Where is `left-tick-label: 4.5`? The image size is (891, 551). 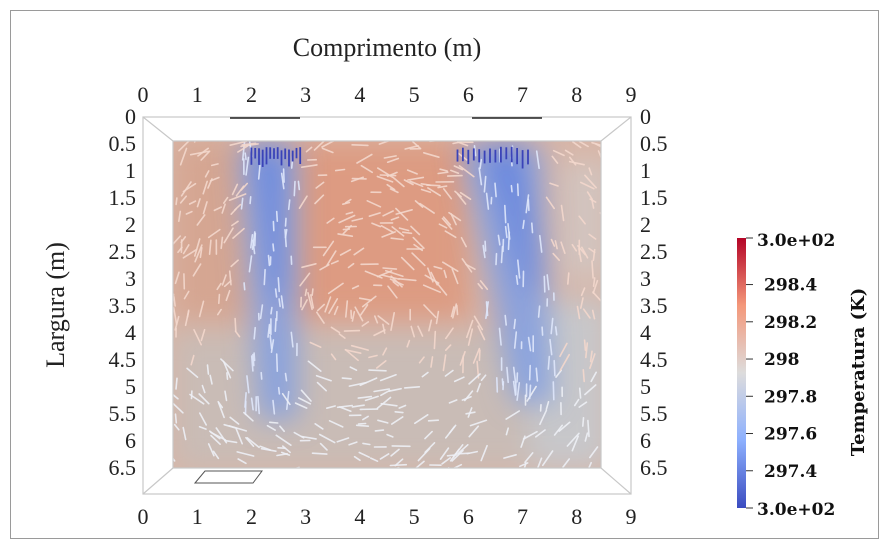
left-tick-label: 4.5 is located at coordinates (123, 359).